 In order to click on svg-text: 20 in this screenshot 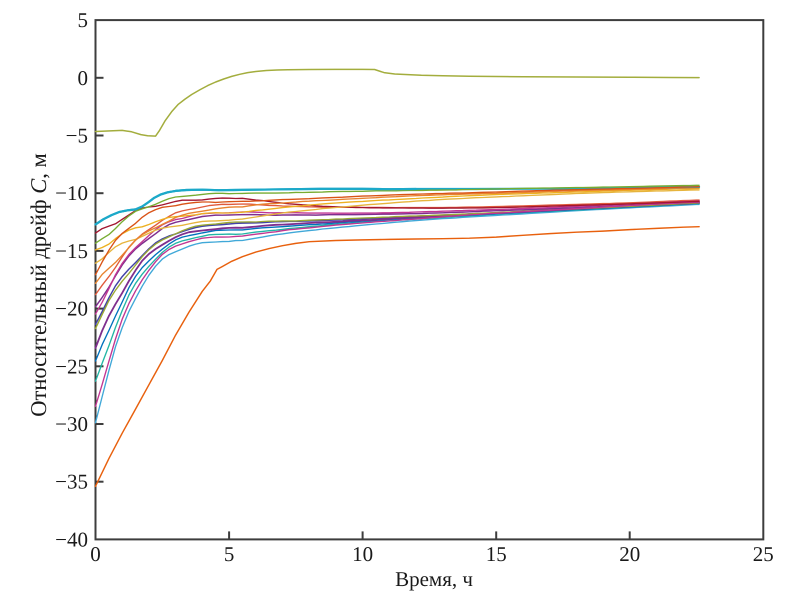, I will do `click(629, 554)`.